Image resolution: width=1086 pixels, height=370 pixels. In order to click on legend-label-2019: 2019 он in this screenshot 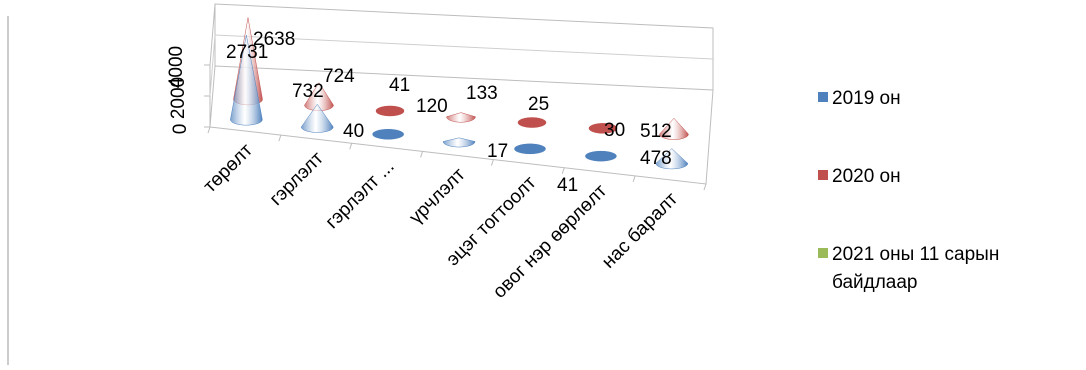, I will do `click(866, 98)`.